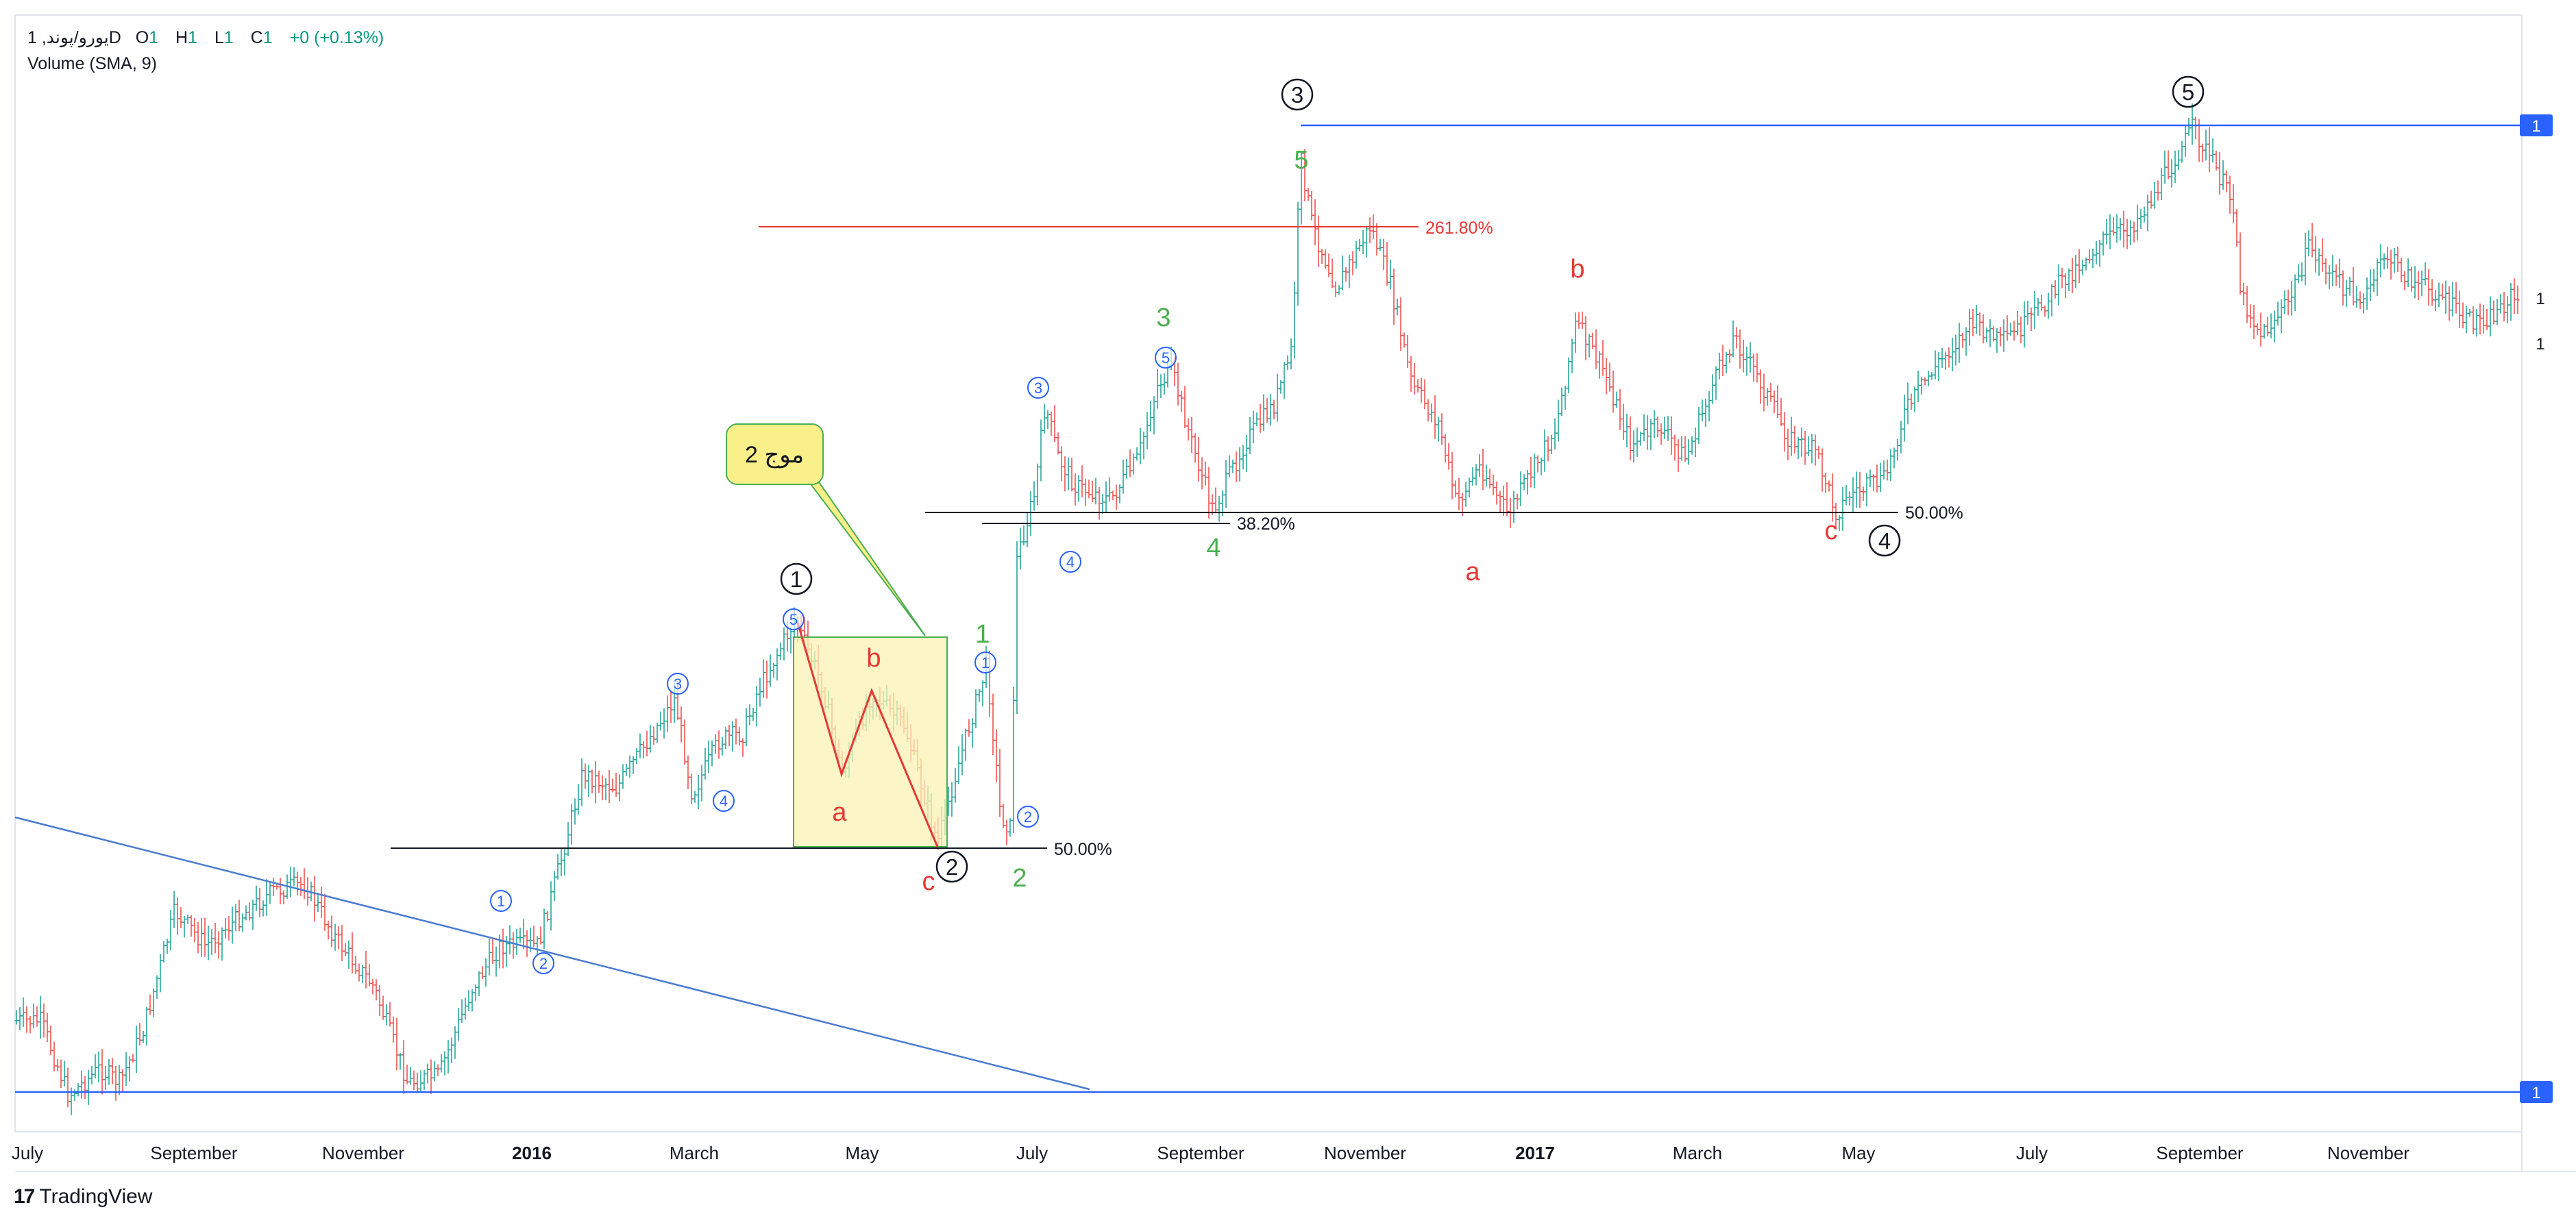  Describe the element at coordinates (1163, 317) in the screenshot. I see `wave-label-green: 3` at that location.